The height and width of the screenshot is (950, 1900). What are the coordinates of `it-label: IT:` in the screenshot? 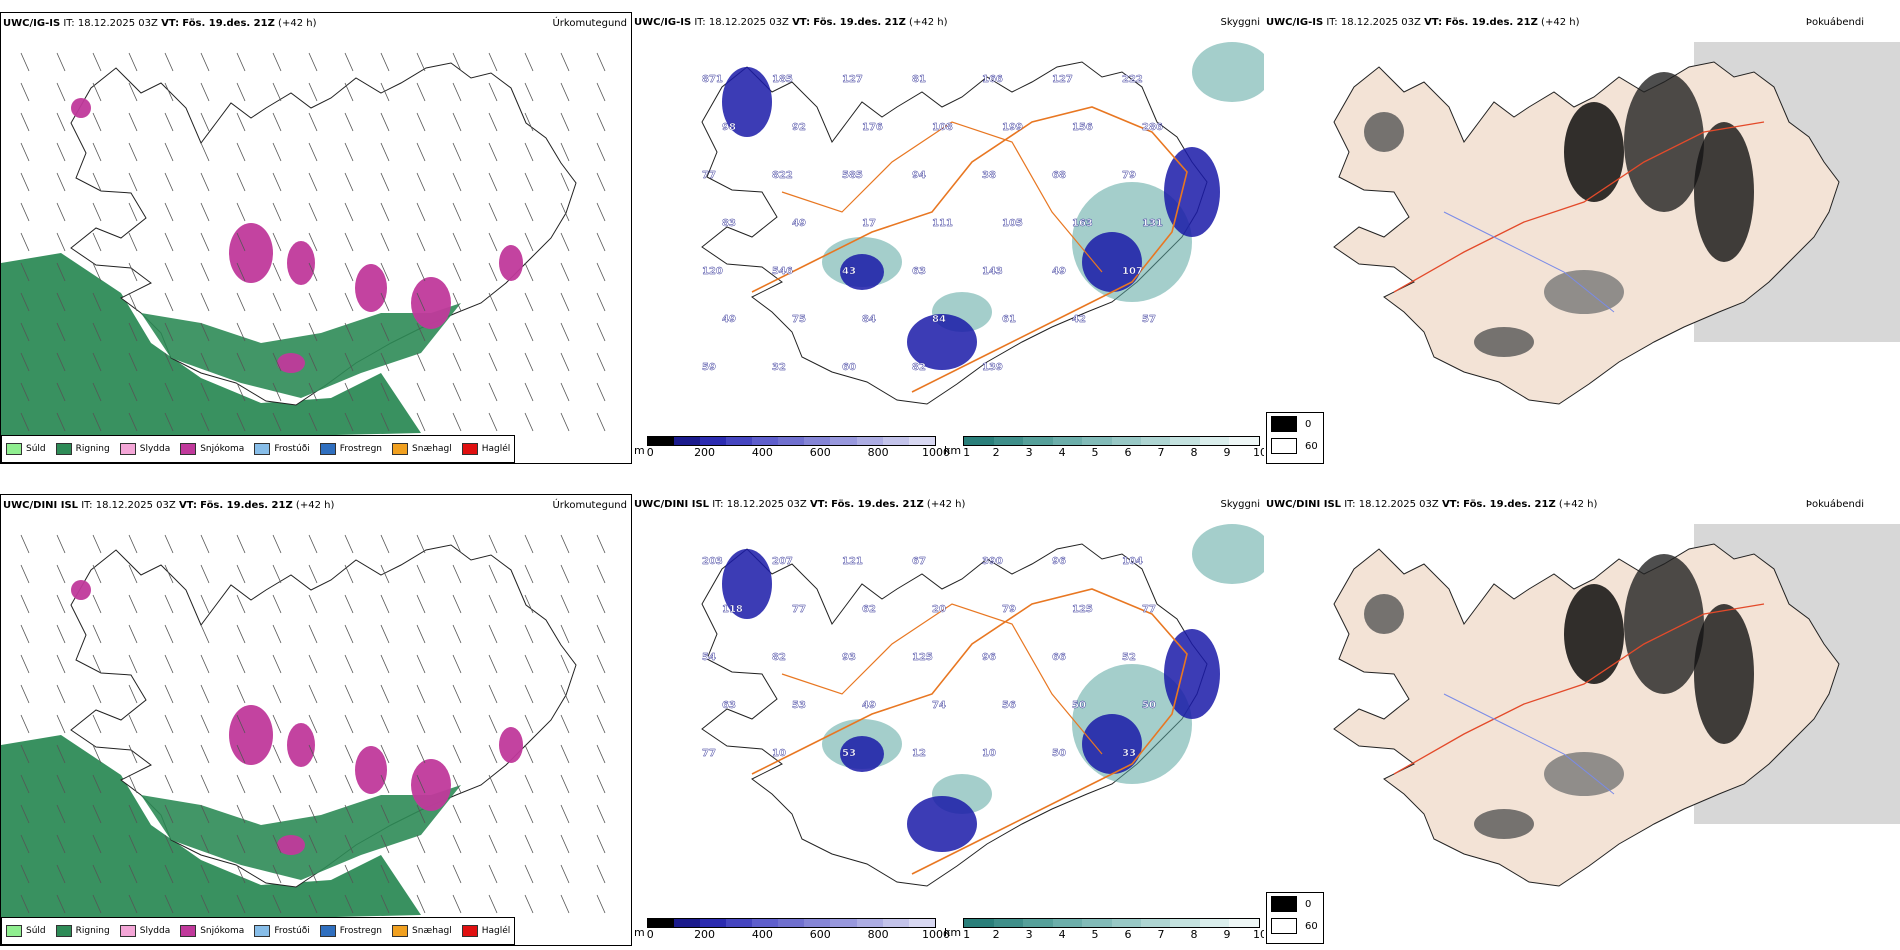 It's located at (1350, 504).